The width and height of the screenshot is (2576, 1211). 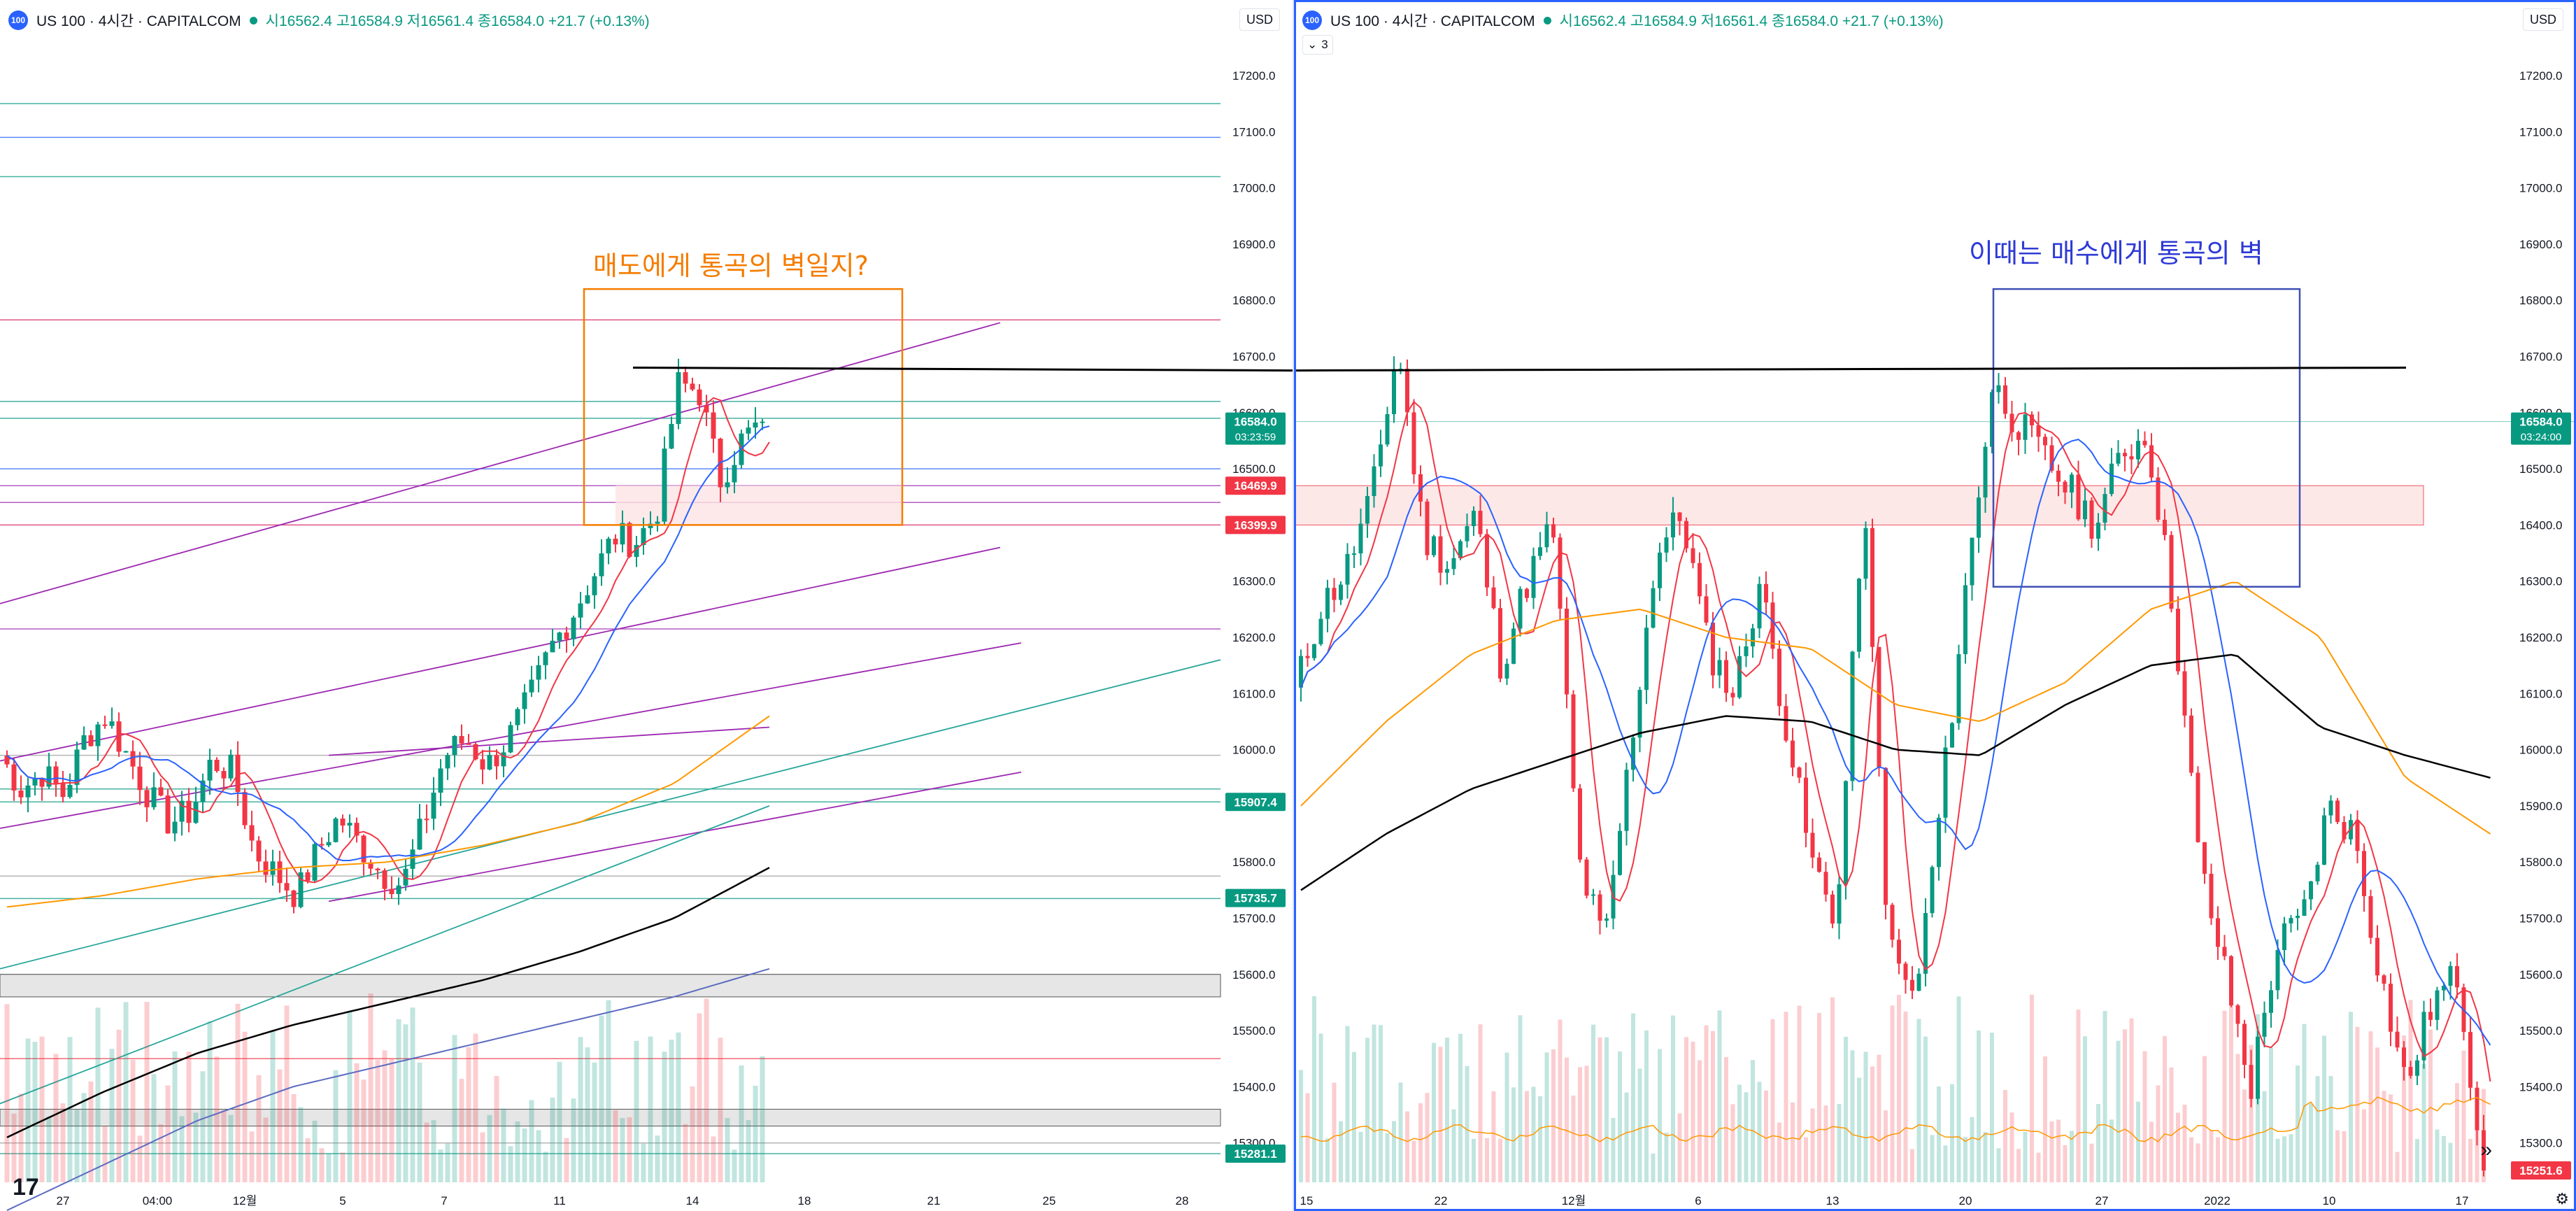 I want to click on expand-icon: », so click(x=2486, y=1149).